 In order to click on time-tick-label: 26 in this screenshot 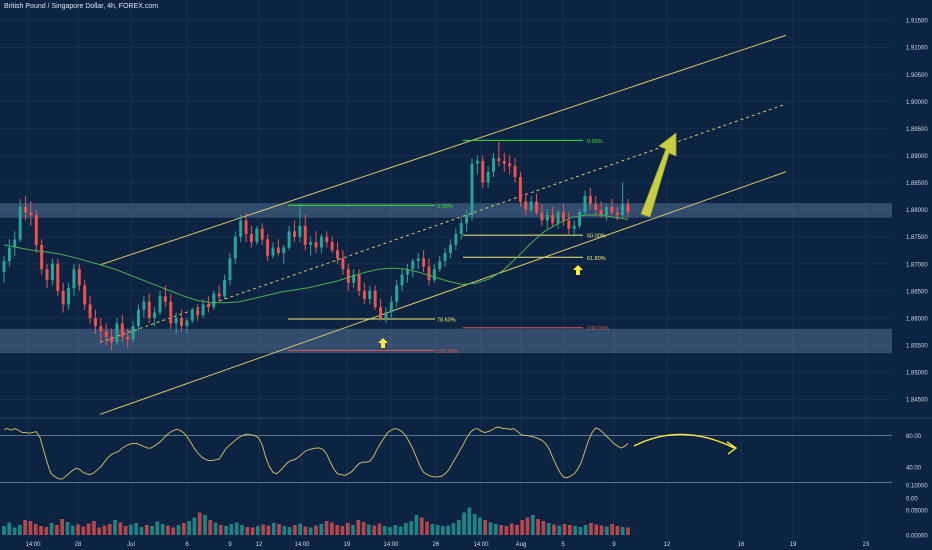, I will do `click(436, 545)`.